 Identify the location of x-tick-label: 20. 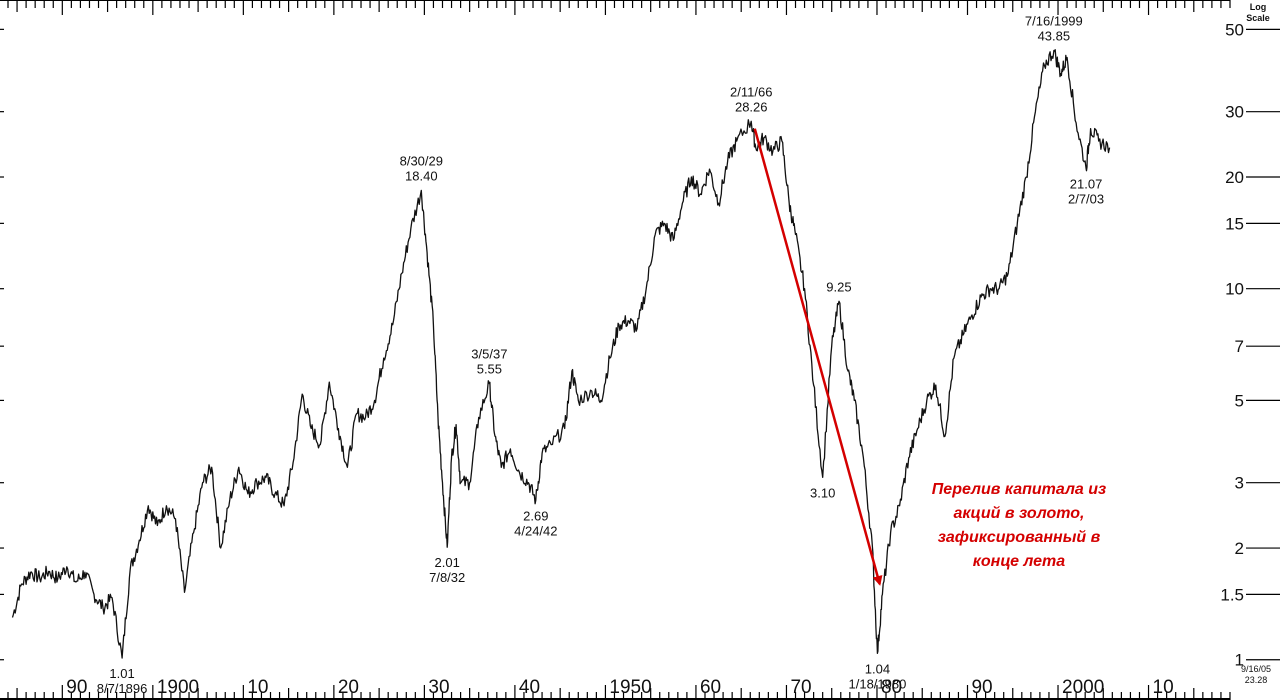
(348, 687).